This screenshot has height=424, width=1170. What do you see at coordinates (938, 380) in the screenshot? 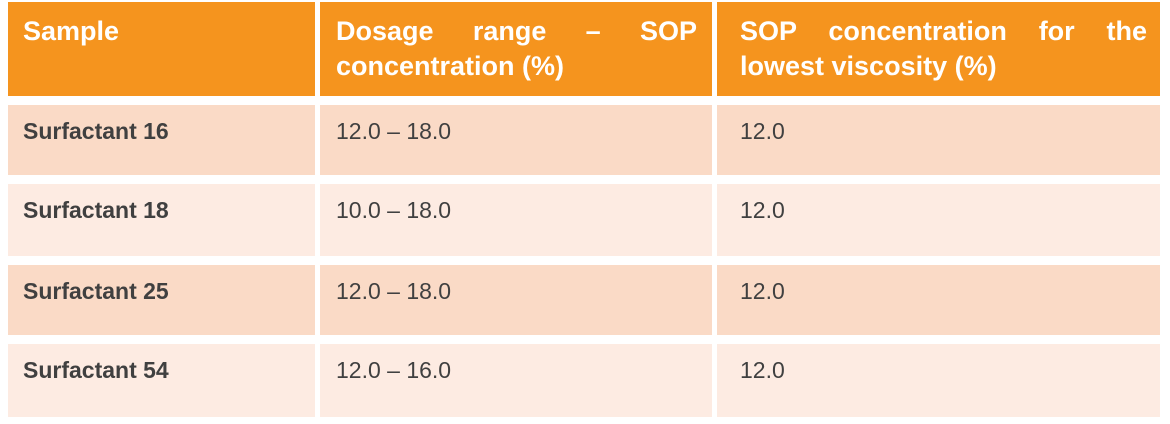
I see `cell-lowest-viscosity-row4: 12.0` at bounding box center [938, 380].